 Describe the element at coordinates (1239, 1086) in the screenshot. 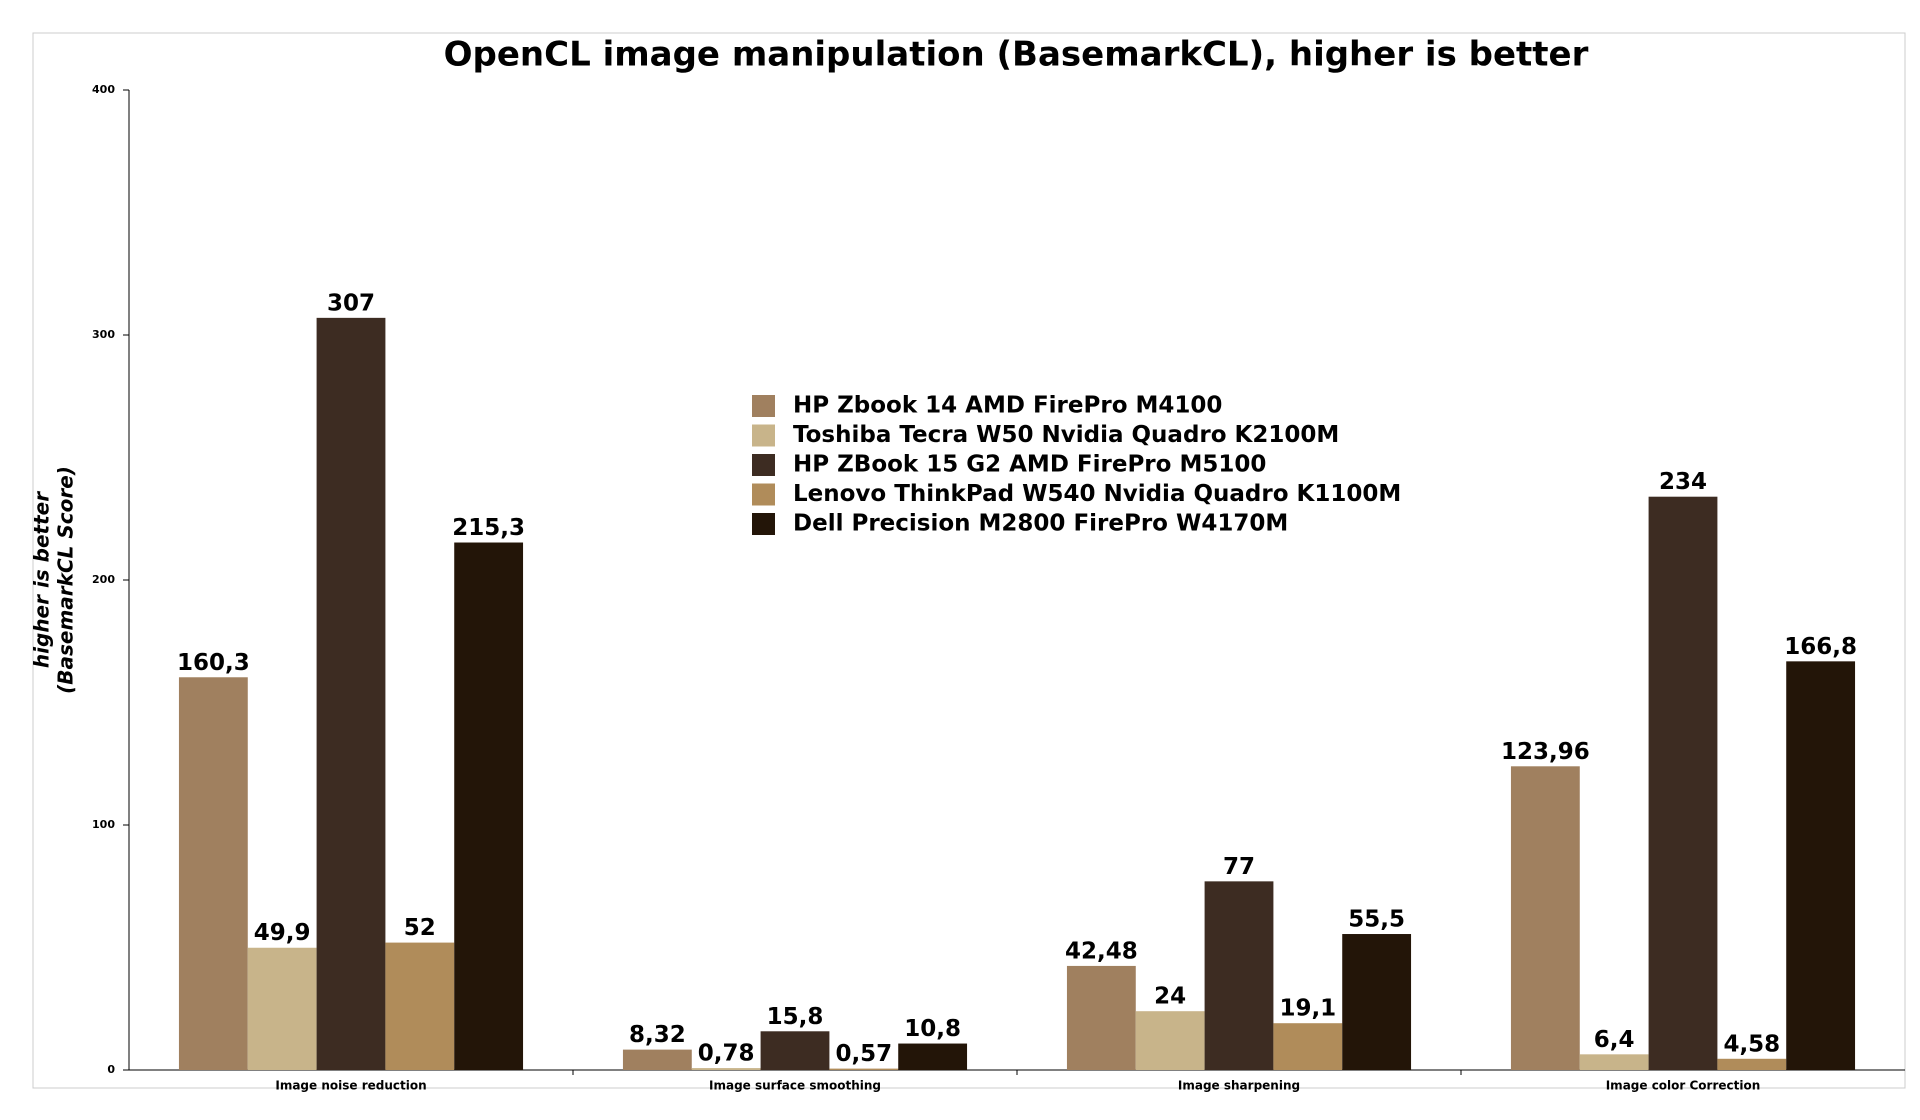

I see `x-tick-label: Image sharpening` at that location.